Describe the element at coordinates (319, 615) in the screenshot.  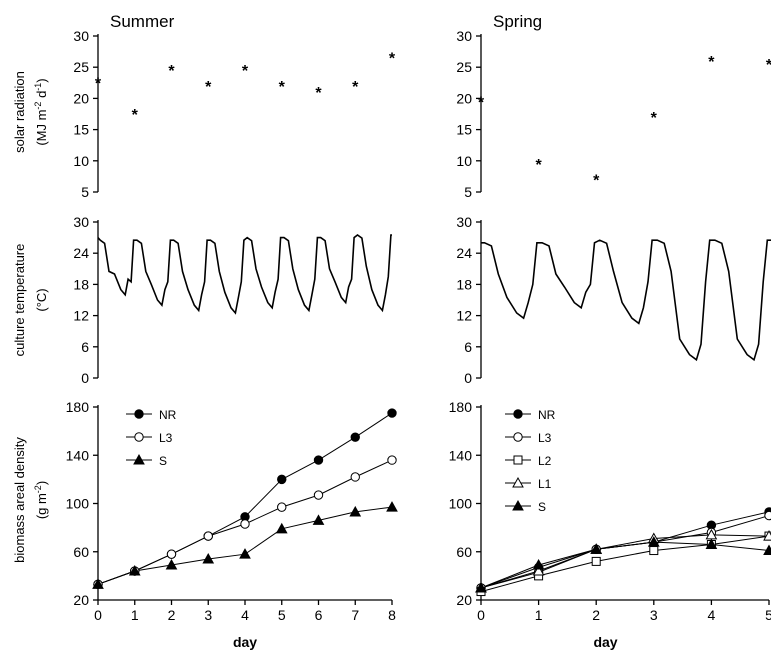
I see `x-tick-label: 6` at that location.